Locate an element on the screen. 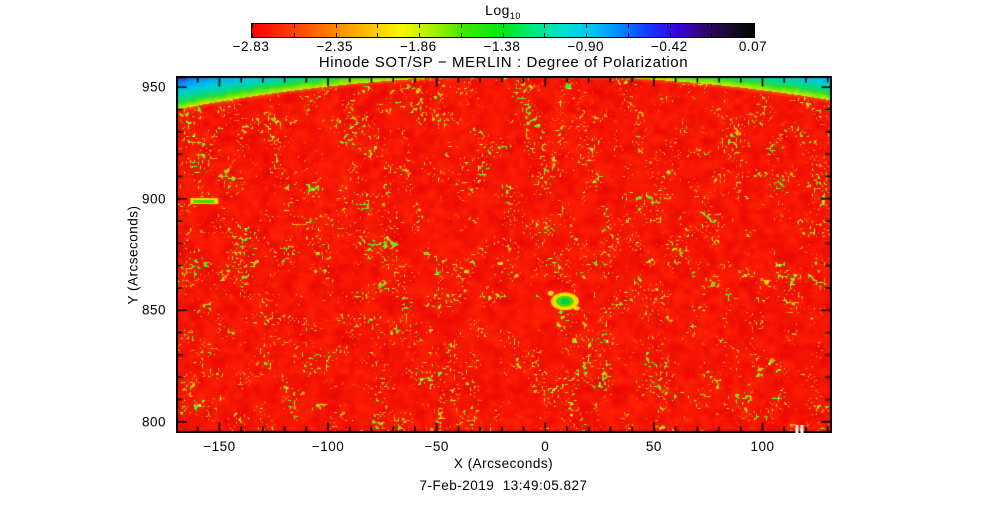 This screenshot has height=512, width=1007. colorbar-tick-label: −0.90 is located at coordinates (585, 46).